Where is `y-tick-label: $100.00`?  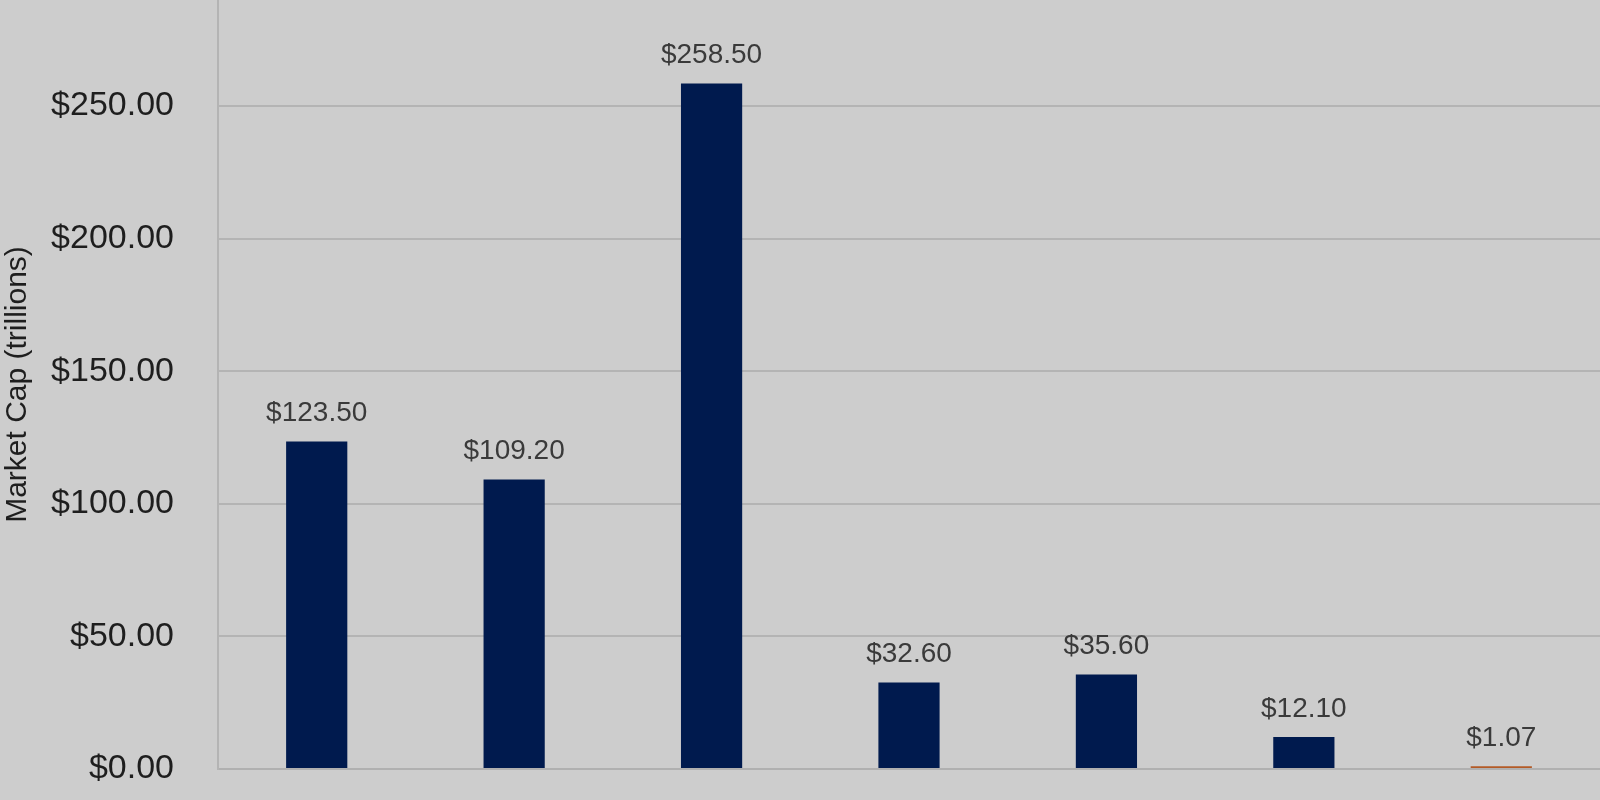 y-tick-label: $100.00 is located at coordinates (112, 501).